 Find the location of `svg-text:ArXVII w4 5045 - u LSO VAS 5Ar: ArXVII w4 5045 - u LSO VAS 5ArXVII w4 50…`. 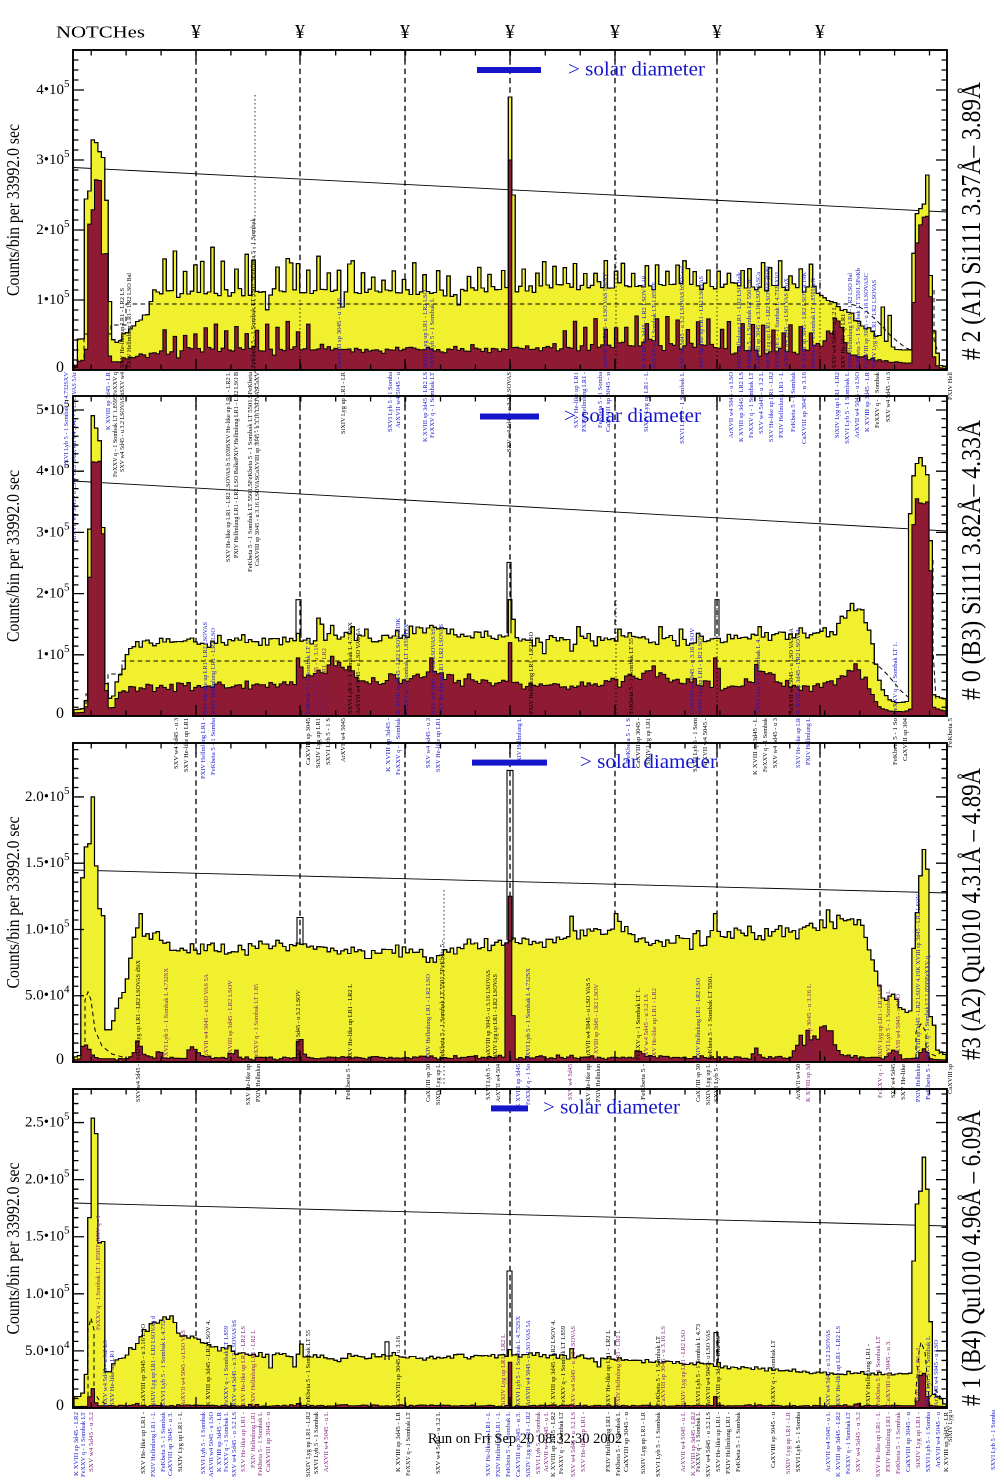

svg-text:ArXVII w4 5045 - u LSO VAS 5Ar: ArXVII w4 5045 - u LSO VAS 5ArXVII w4 50… is located at coordinates (74, 457).